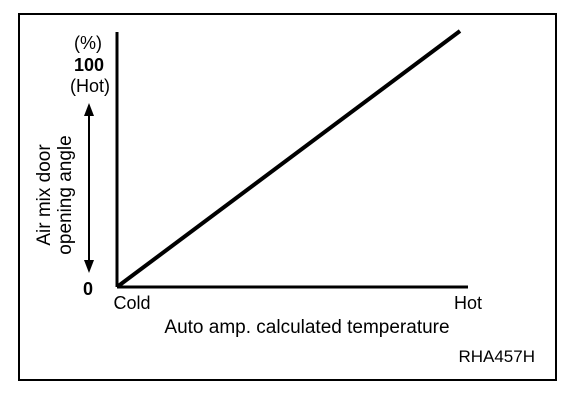  Describe the element at coordinates (88, 43) in the screenshot. I see `y-unit-label: (%)` at that location.